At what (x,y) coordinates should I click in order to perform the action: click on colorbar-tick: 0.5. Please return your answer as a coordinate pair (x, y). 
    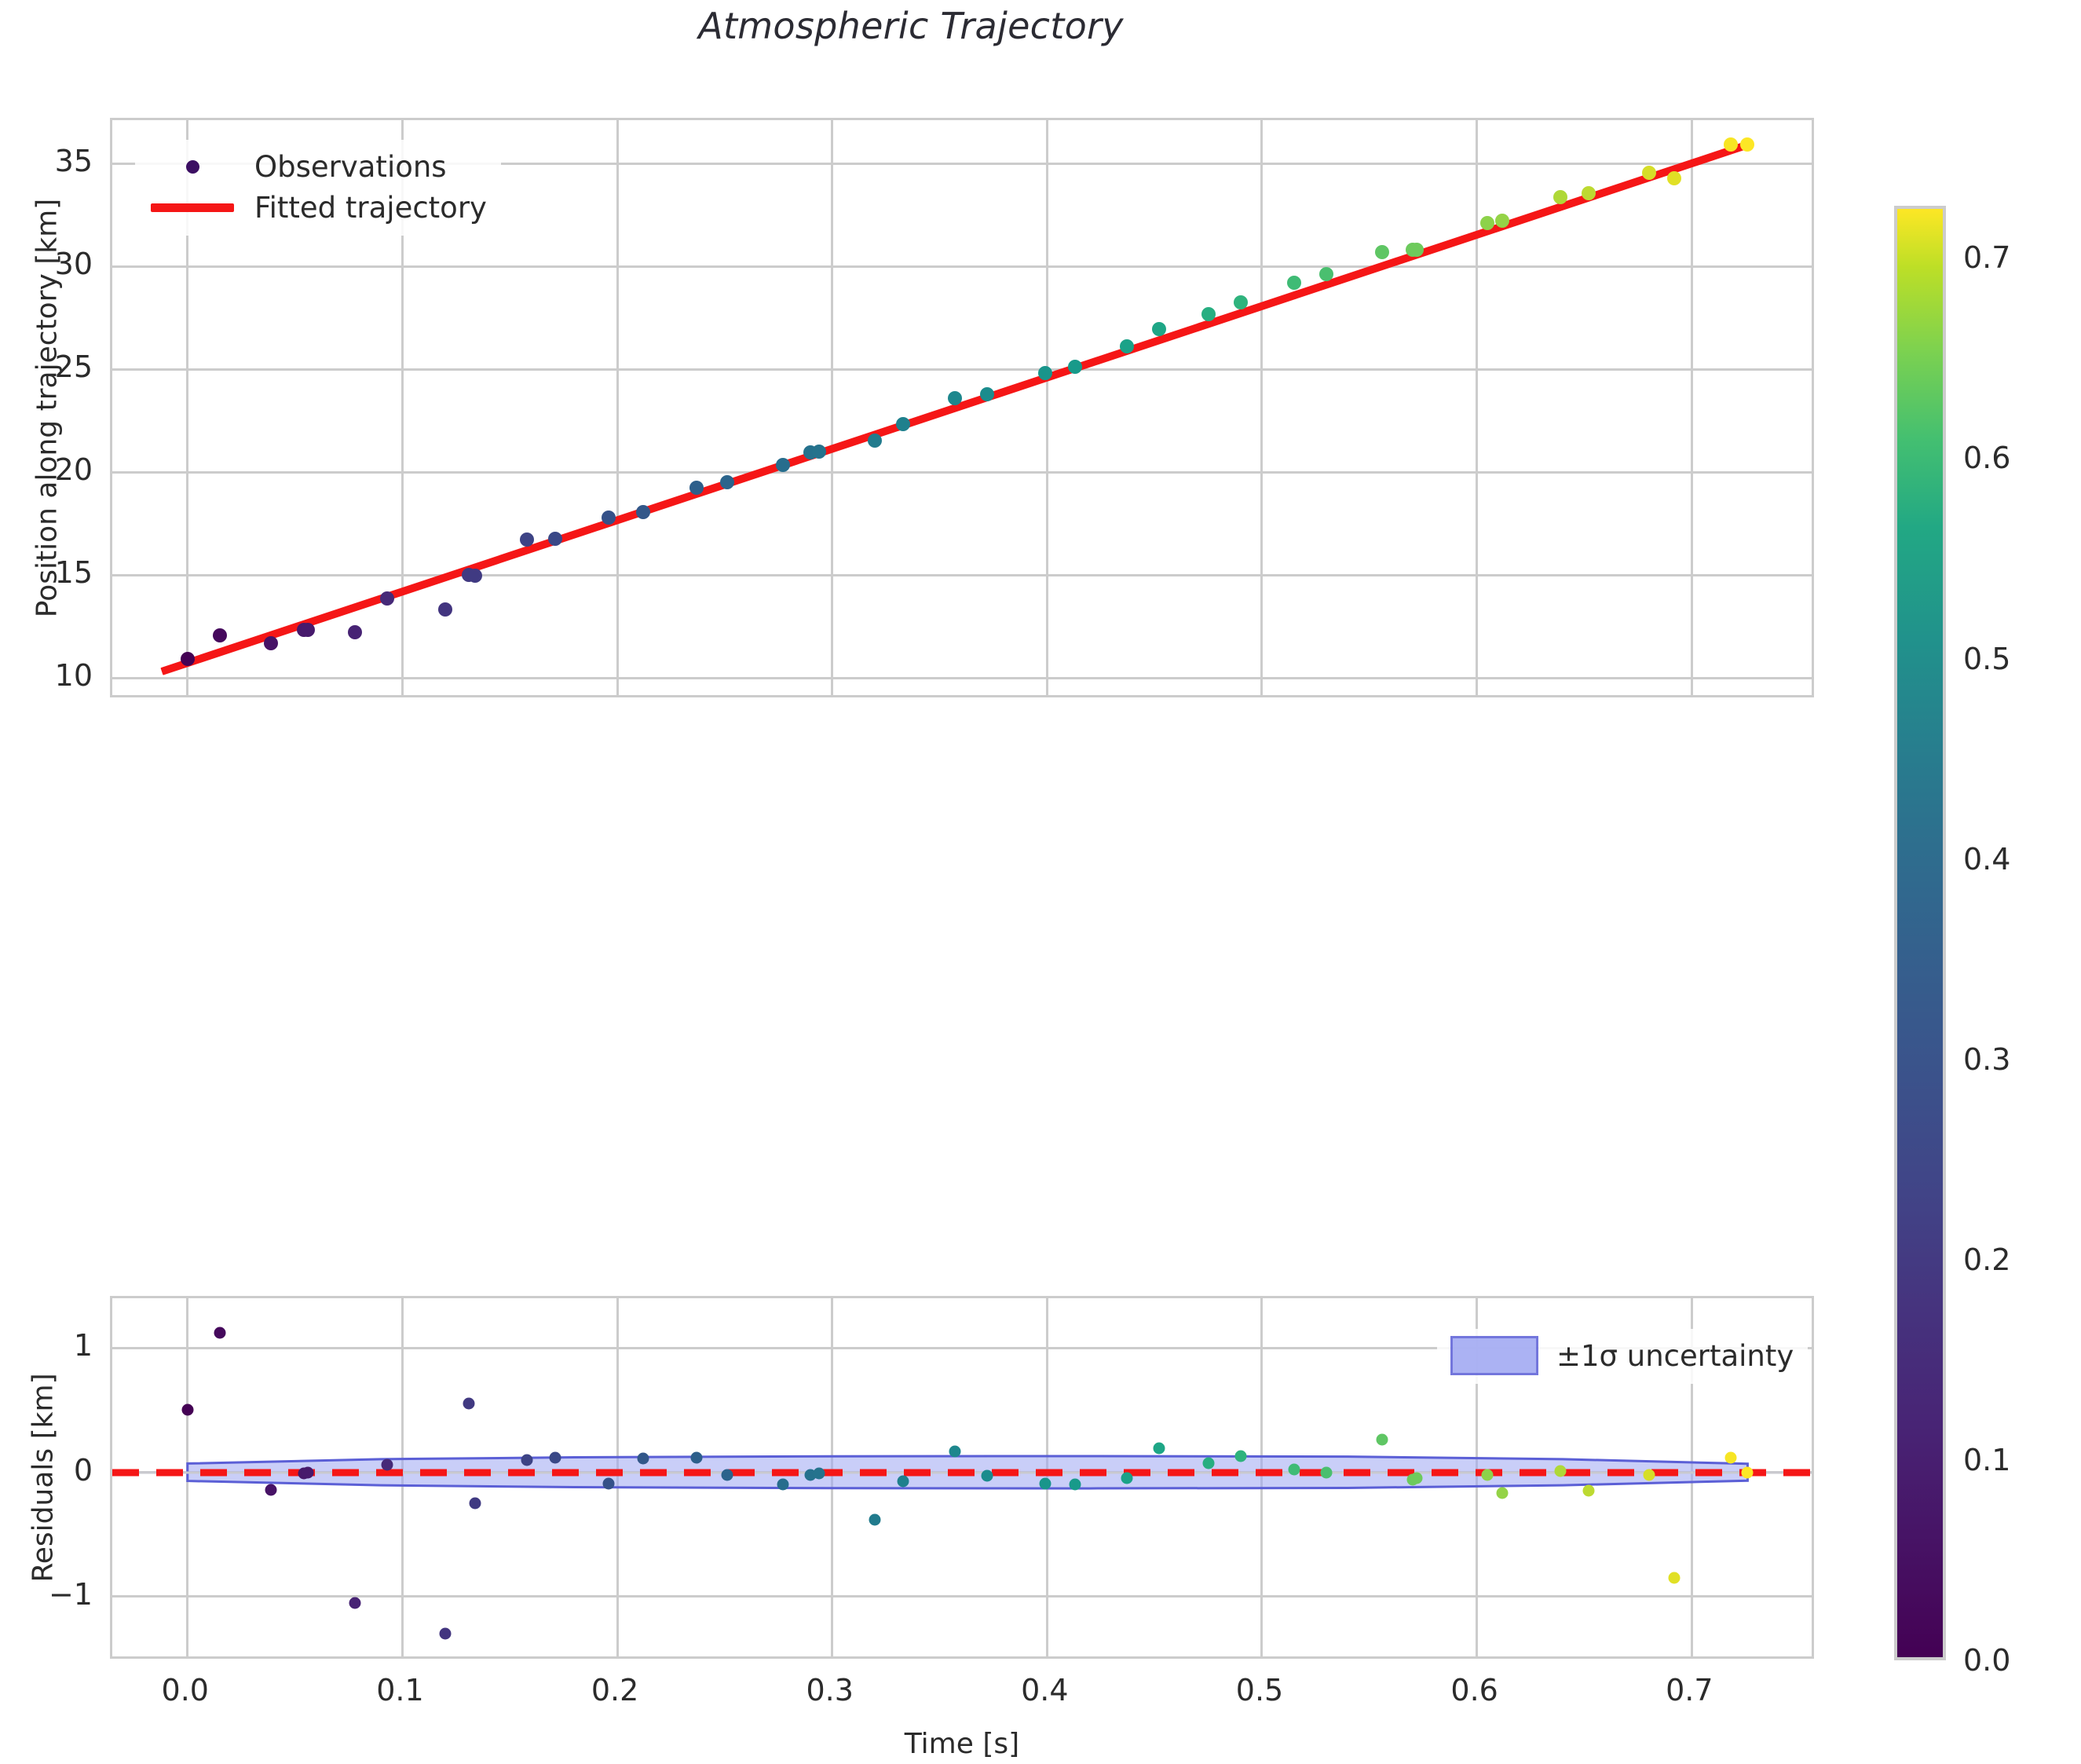
    Looking at the image, I should click on (1987, 659).